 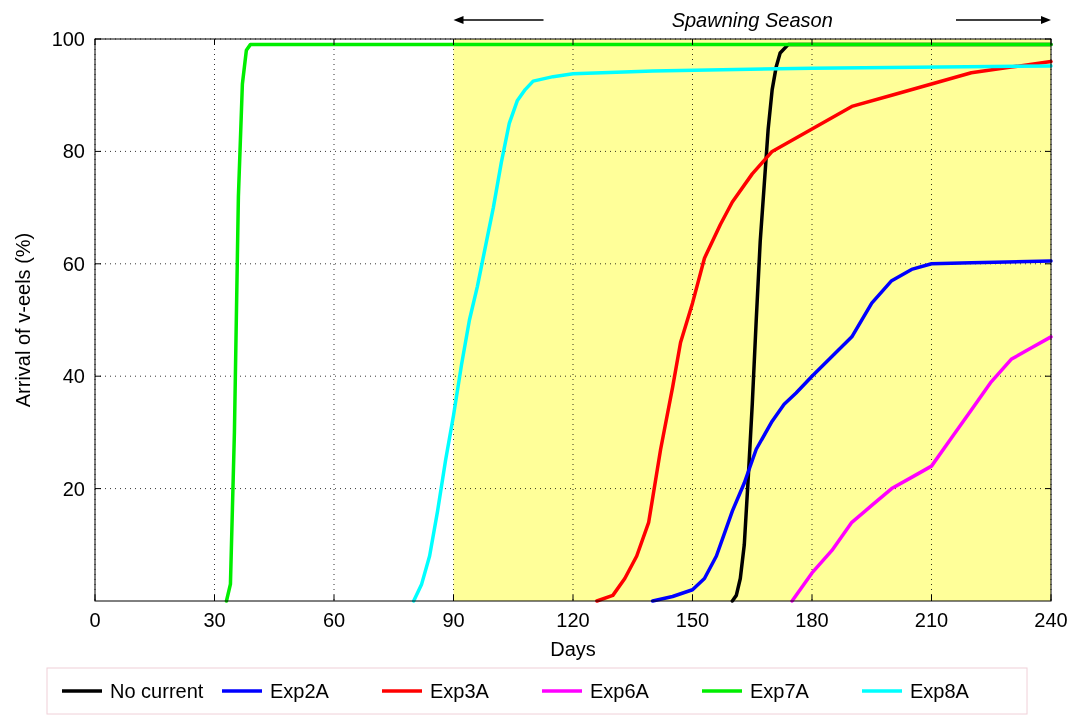 What do you see at coordinates (73, 488) in the screenshot?
I see `y-tick-label: 20` at bounding box center [73, 488].